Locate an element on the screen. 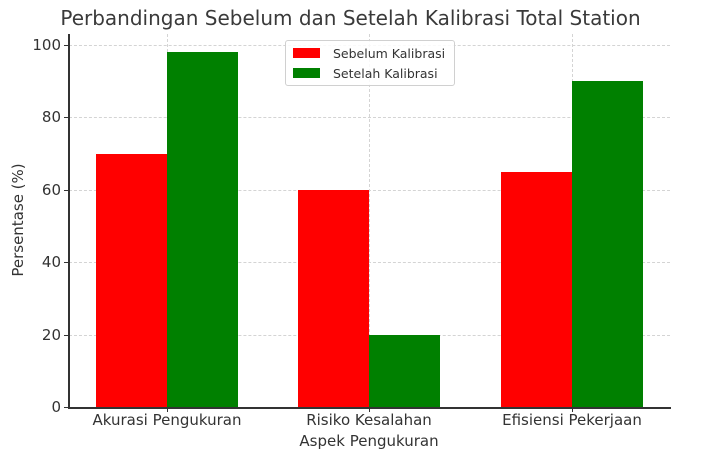 This screenshot has height=454, width=701. ytick-label: 20 is located at coordinates (51, 335).